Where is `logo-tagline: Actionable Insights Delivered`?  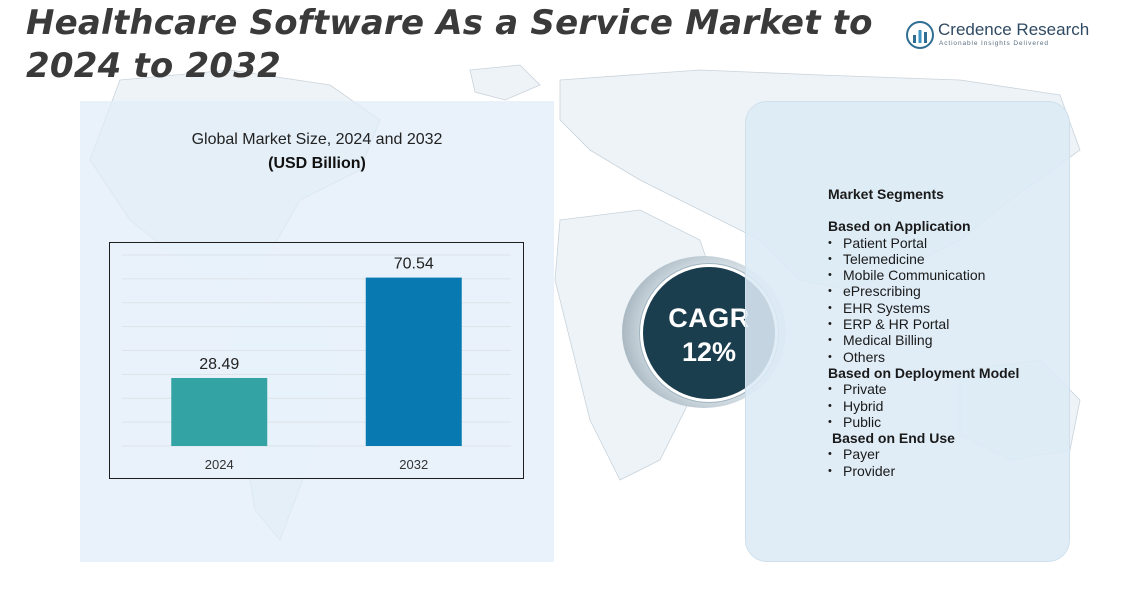 logo-tagline: Actionable Insights Delivered is located at coordinates (994, 43).